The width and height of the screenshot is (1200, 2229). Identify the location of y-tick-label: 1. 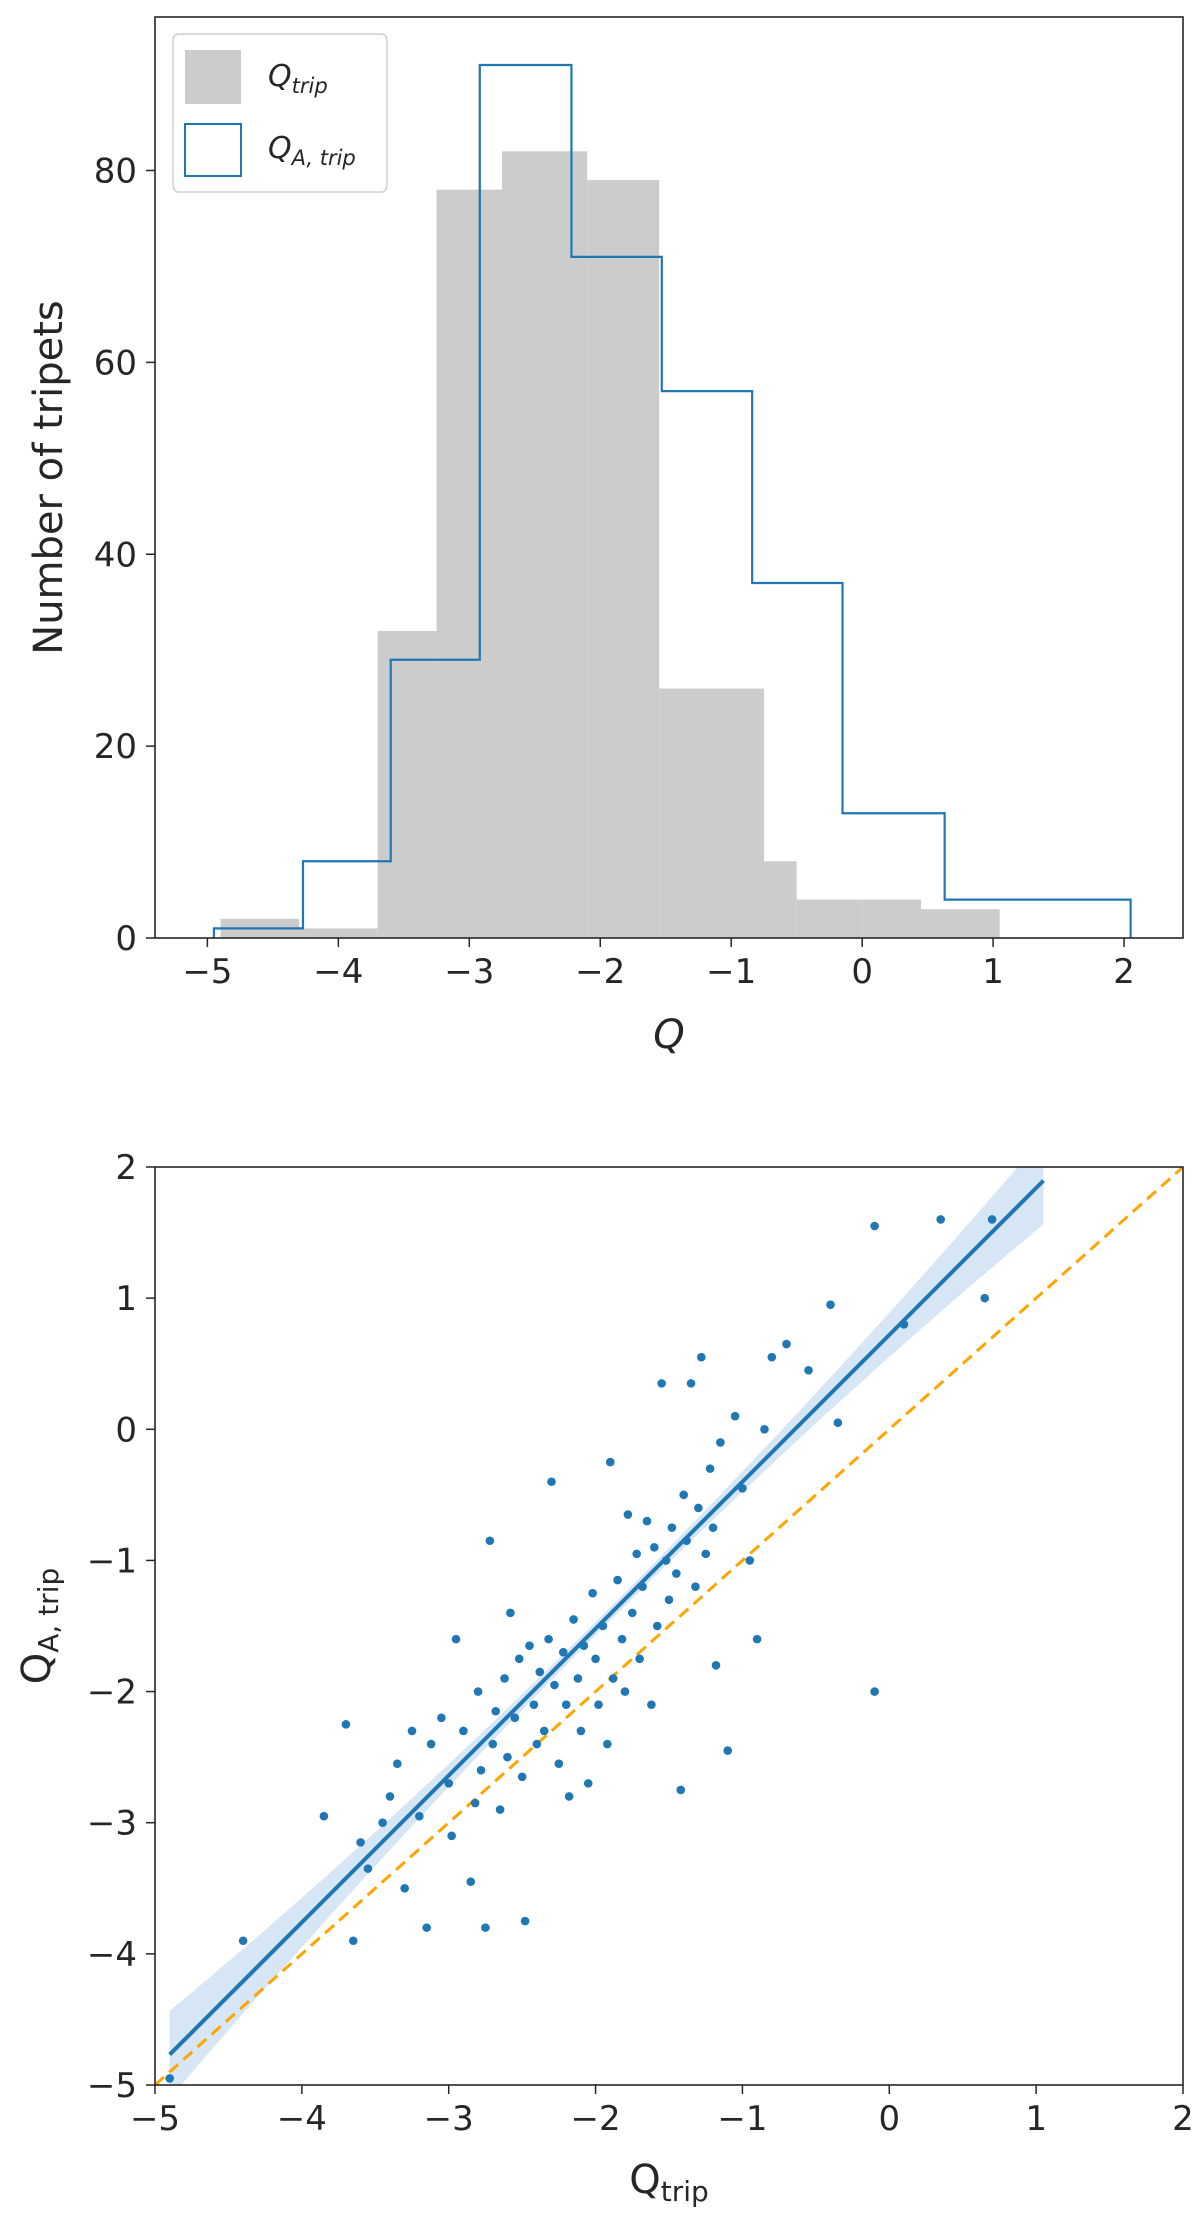
(126, 1299).